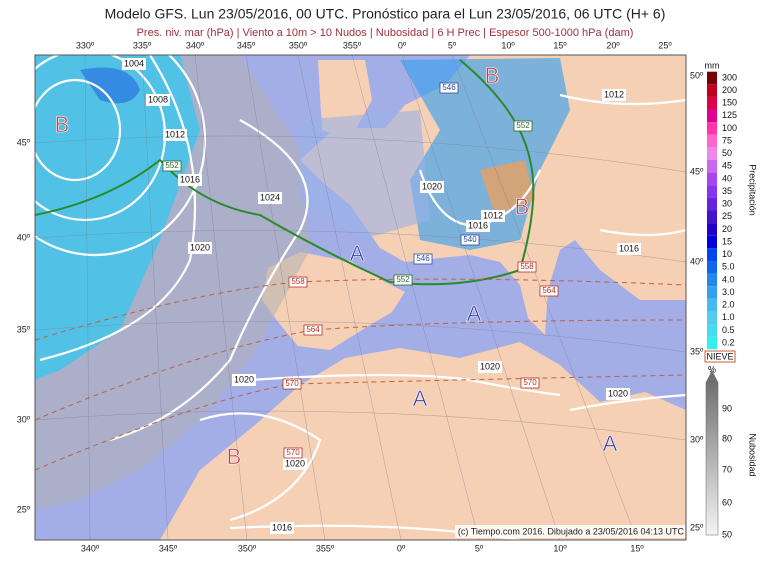  I want to click on lon-top-label: 5º, so click(452, 45).